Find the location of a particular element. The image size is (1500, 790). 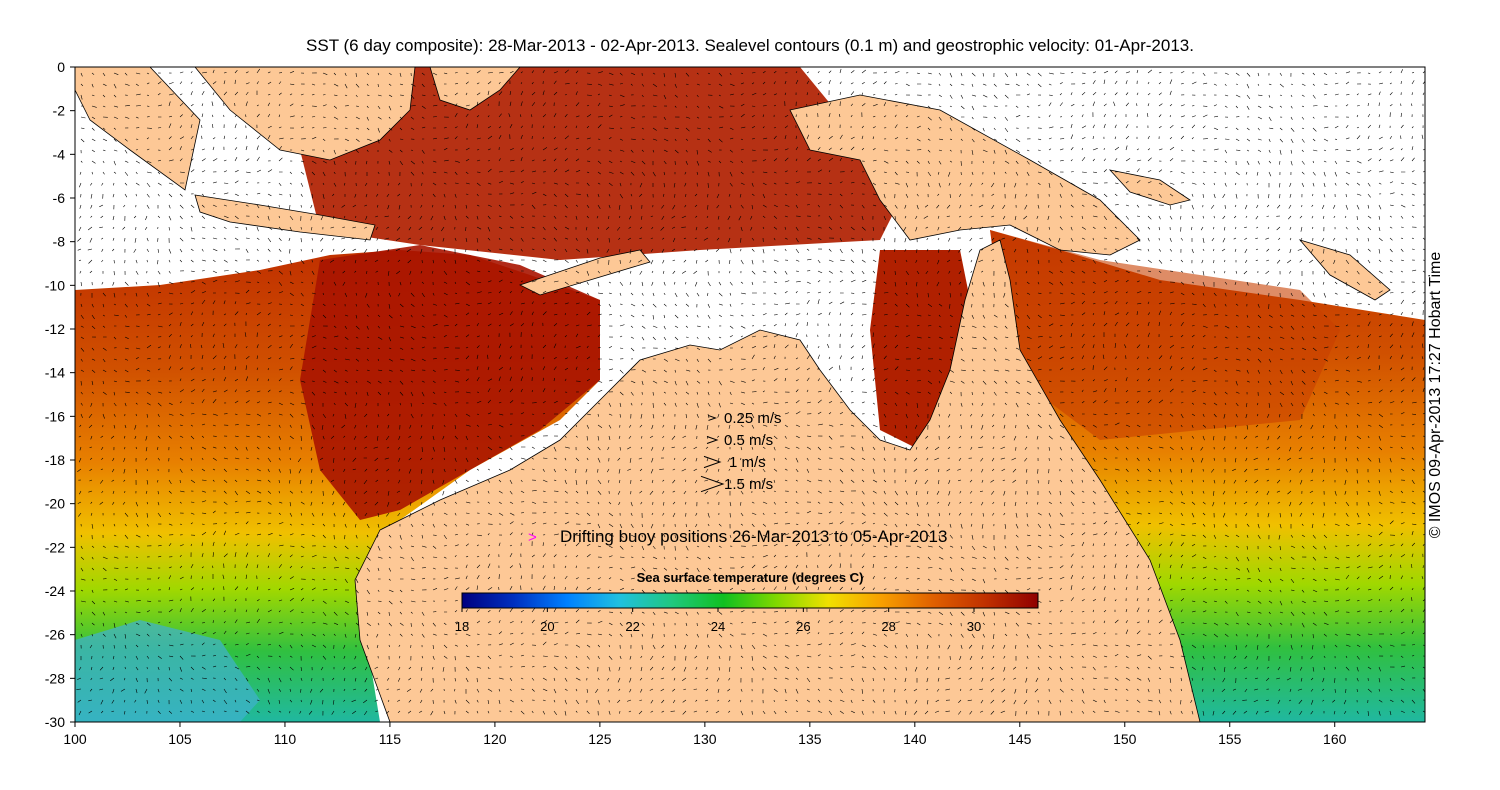

y-tick-label: -20 is located at coordinates (55, 504).